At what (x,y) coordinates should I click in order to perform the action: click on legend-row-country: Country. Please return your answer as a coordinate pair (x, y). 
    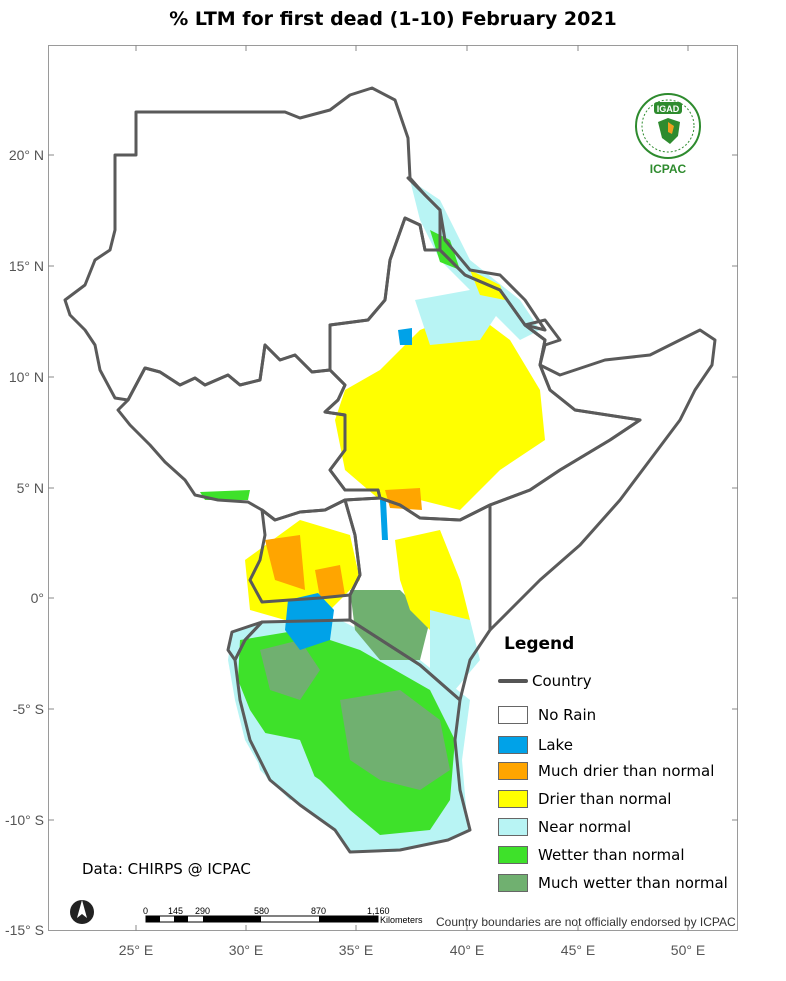
    Looking at the image, I should click on (545, 681).